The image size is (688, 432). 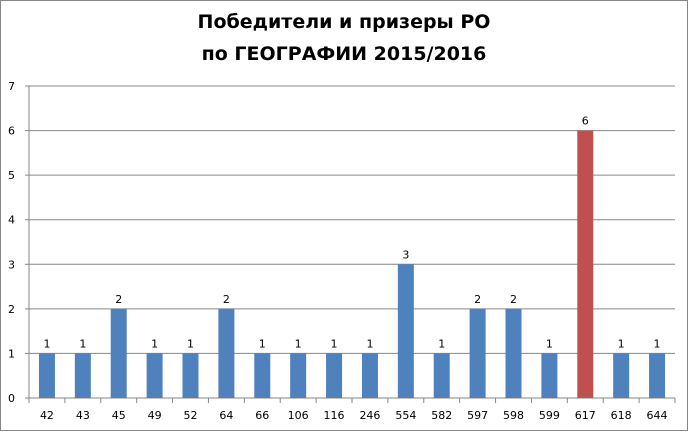 What do you see at coordinates (585, 415) in the screenshot?
I see `x-tick-label: 617` at bounding box center [585, 415].